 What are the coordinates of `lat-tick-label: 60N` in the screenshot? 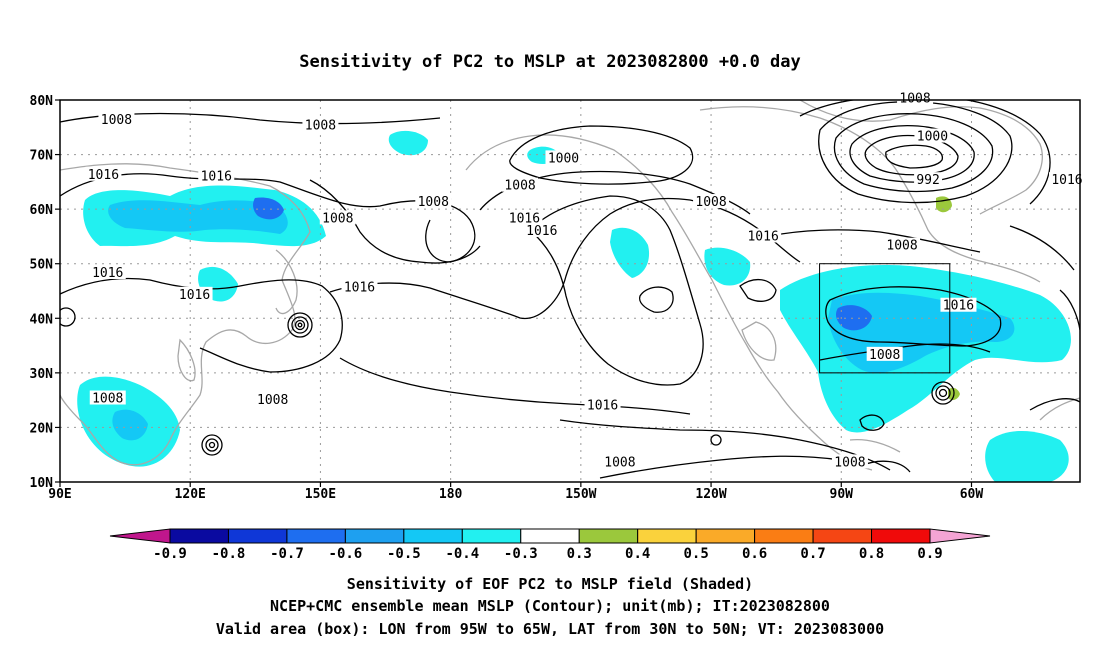 It's located at (42, 210).